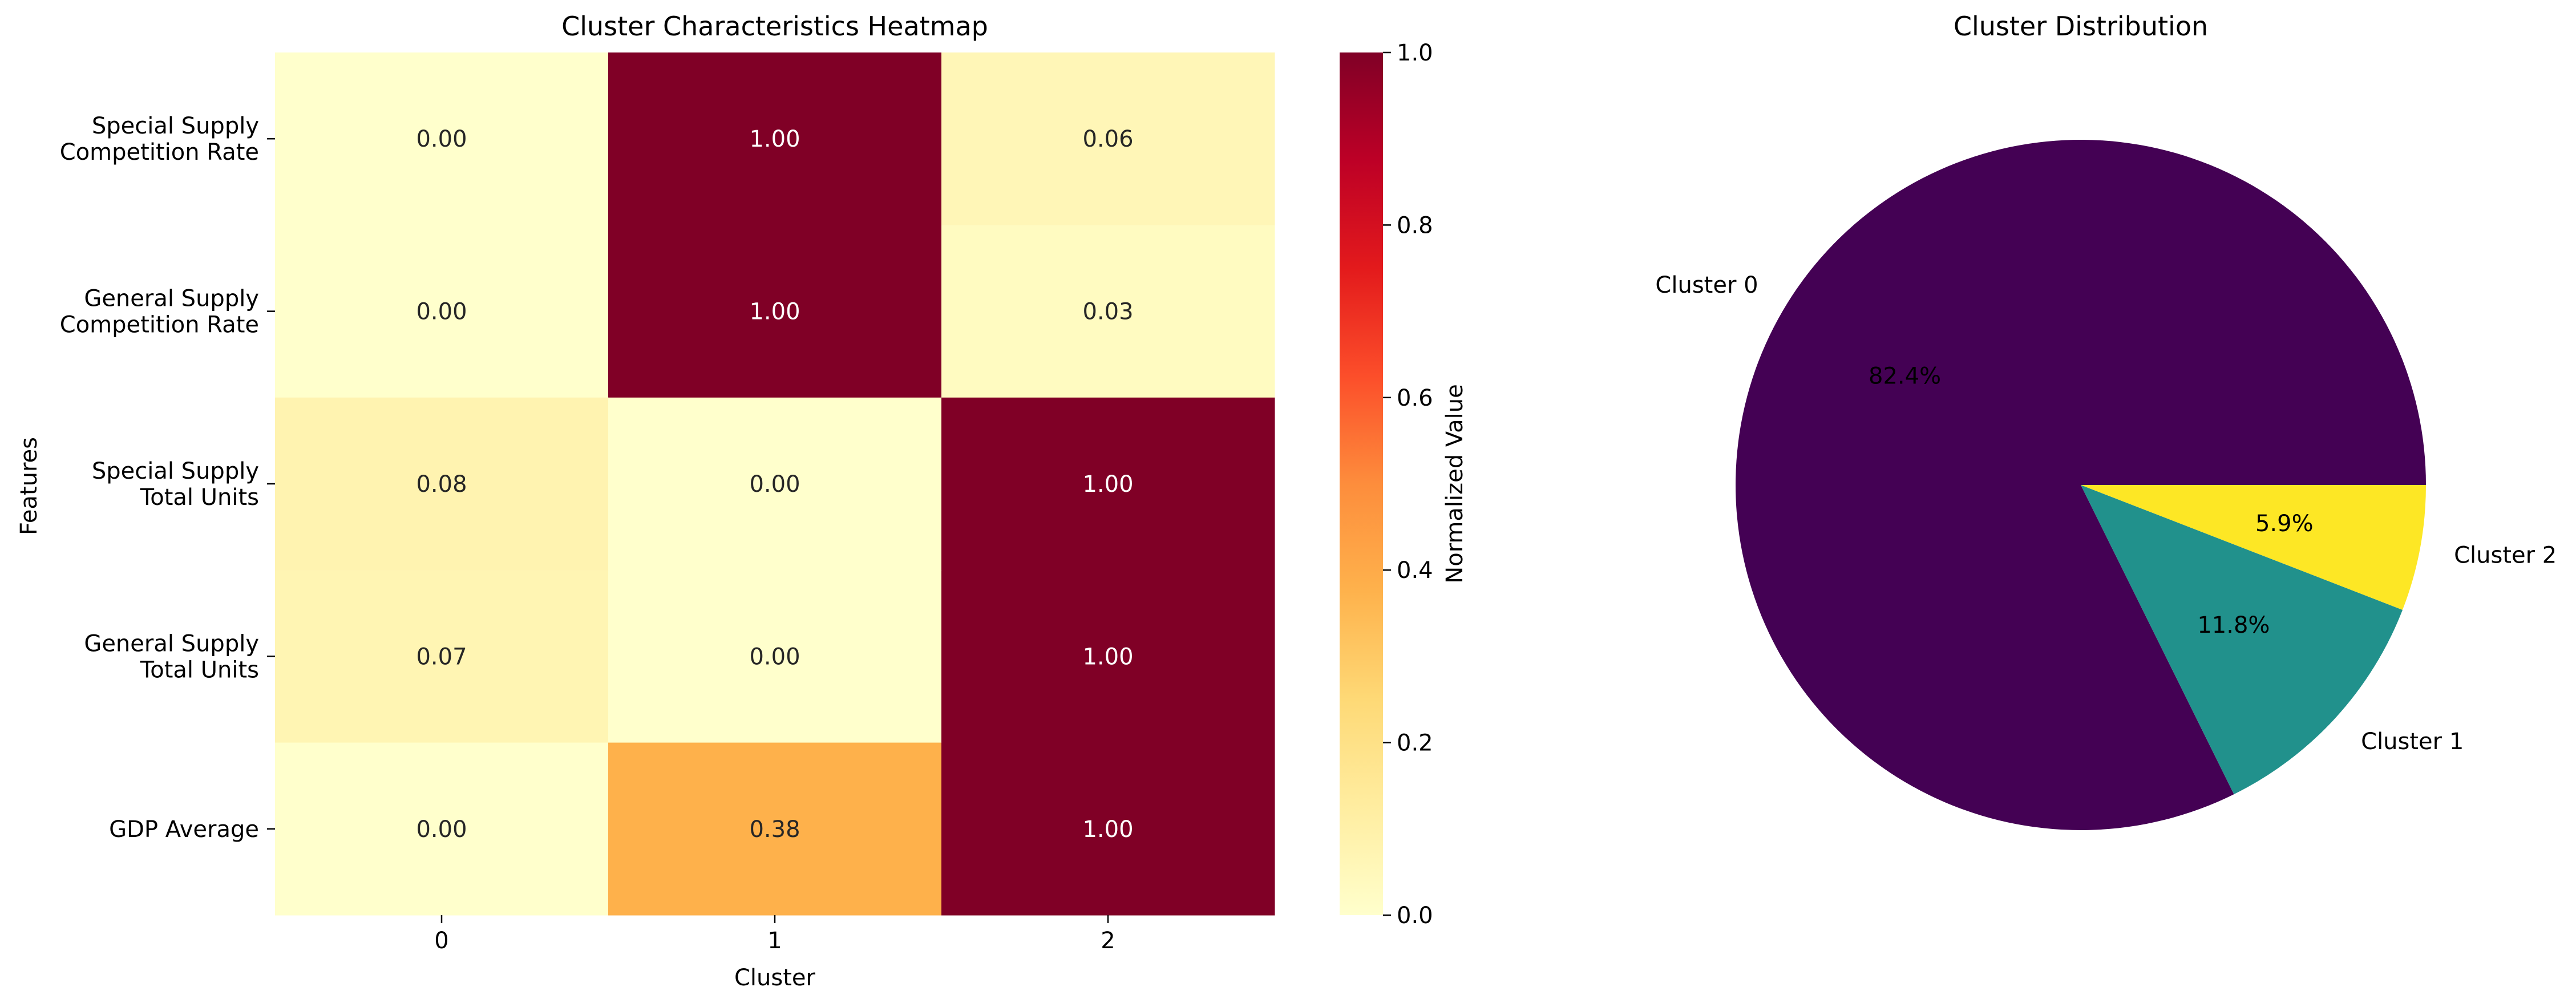  Describe the element at coordinates (1455, 483) in the screenshot. I see `colorbar-label: Normalized Value` at that location.